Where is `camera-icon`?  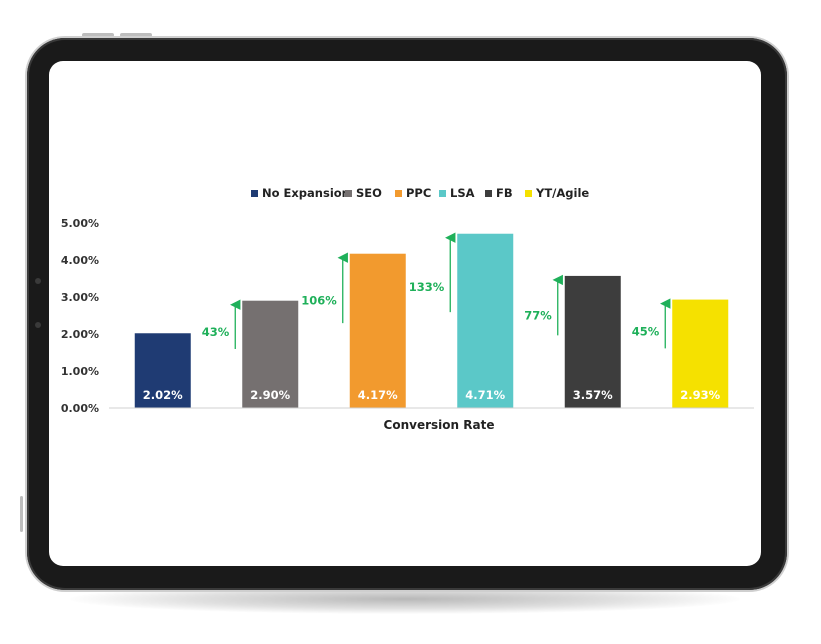 camera-icon is located at coordinates (38, 281).